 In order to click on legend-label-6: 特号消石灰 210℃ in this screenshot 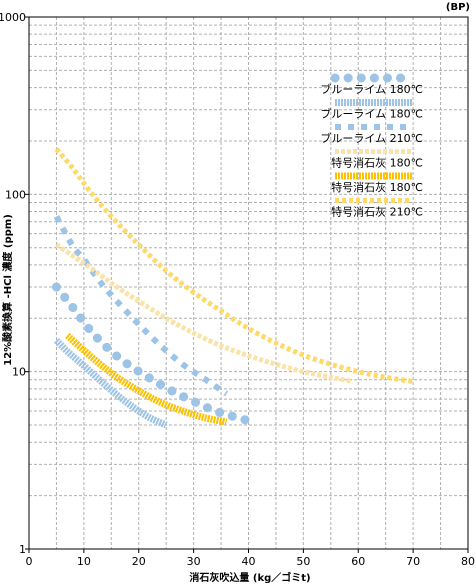, I will do `click(377, 212)`.